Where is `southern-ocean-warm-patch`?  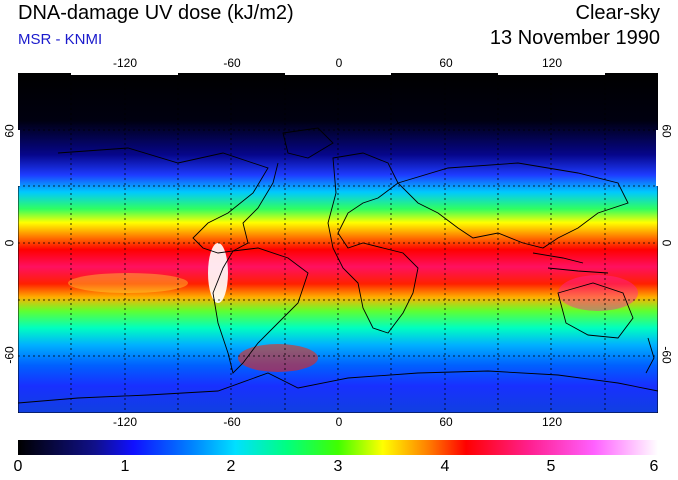
southern-ocean-warm-patch is located at coordinates (278, 358).